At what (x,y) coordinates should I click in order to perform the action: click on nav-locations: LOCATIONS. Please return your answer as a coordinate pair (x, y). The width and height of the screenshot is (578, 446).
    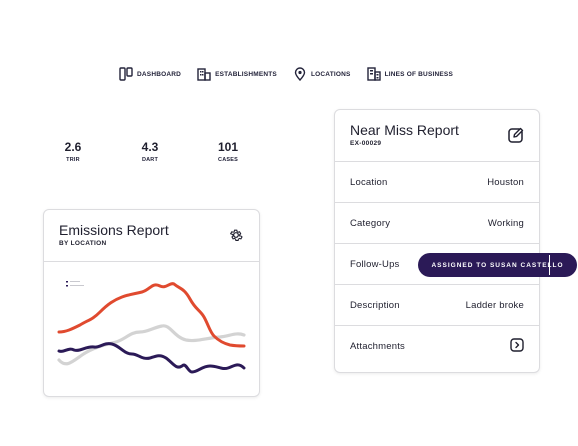
    Looking at the image, I should click on (322, 74).